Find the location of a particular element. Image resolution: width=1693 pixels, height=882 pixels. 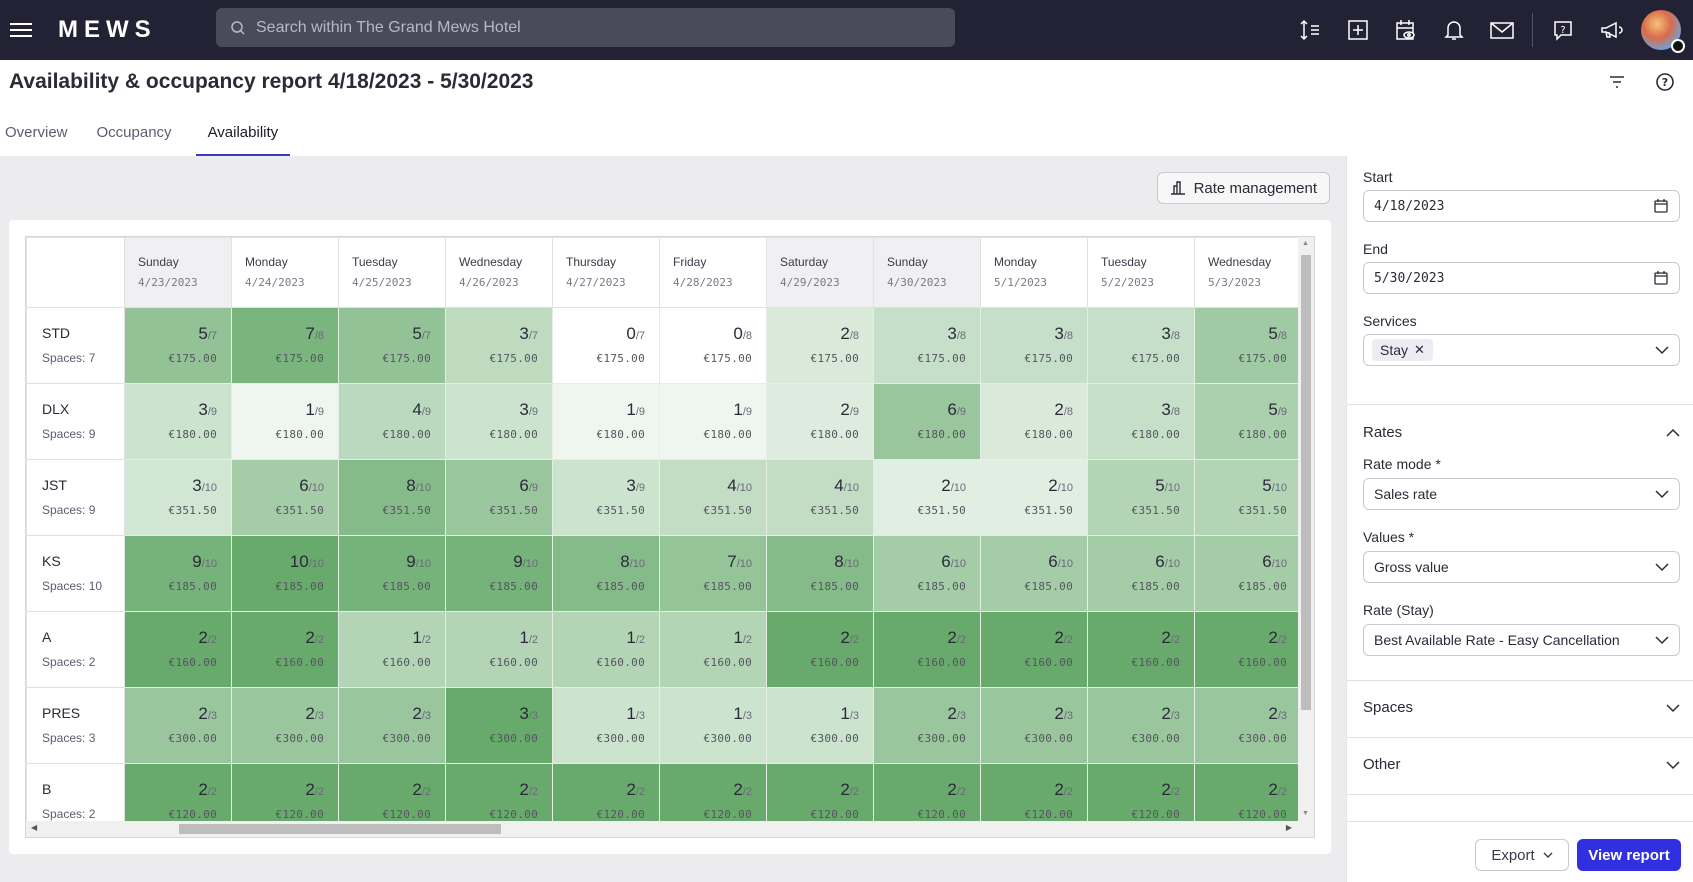

availability-cell: 3/8 €180.00 is located at coordinates (1141, 421).